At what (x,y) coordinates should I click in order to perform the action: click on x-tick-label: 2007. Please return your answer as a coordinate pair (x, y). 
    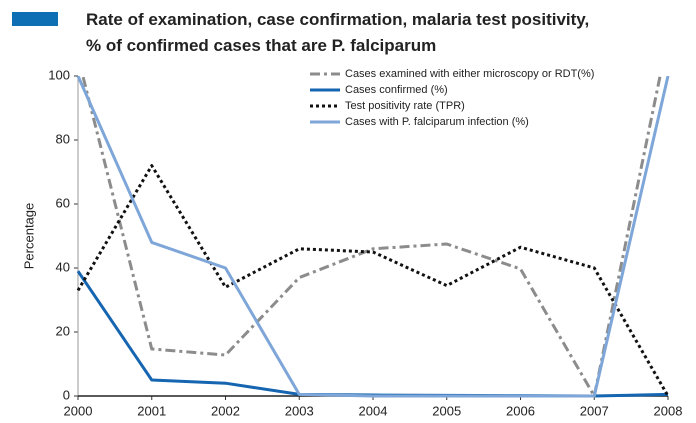
    Looking at the image, I should click on (594, 410).